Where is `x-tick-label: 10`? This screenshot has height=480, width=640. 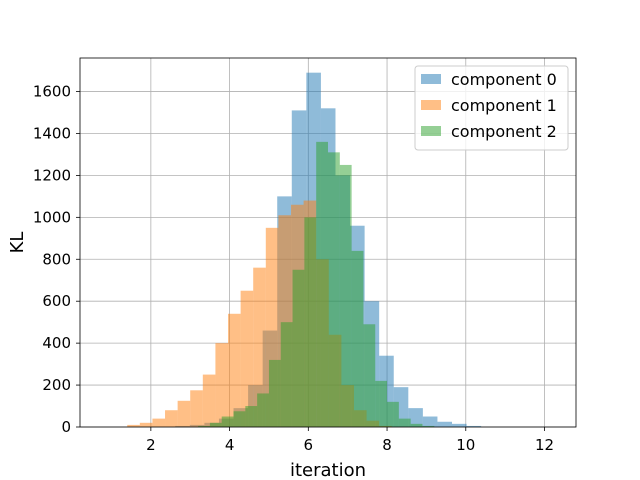 x-tick-label: 10 is located at coordinates (465, 445).